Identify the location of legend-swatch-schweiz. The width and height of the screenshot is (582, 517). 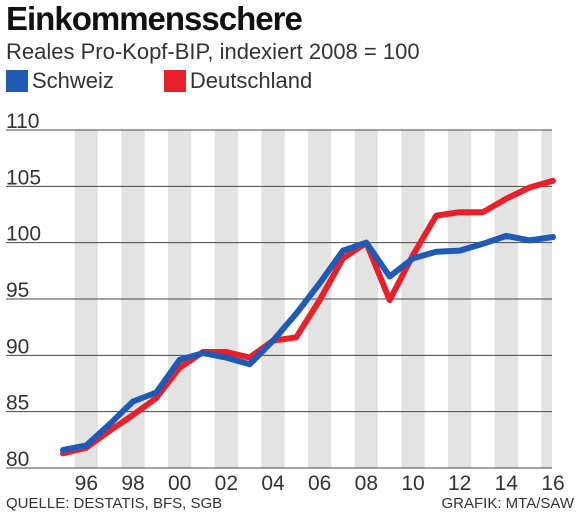
(17, 81).